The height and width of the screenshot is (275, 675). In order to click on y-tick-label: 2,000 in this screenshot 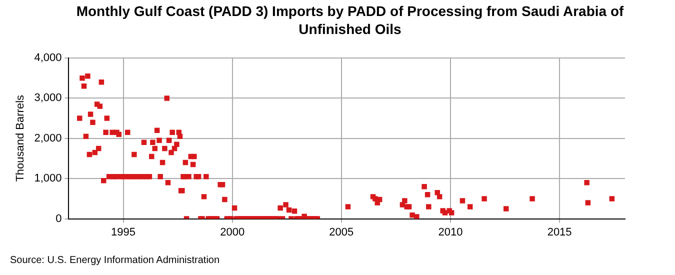, I will do `click(48, 138)`.